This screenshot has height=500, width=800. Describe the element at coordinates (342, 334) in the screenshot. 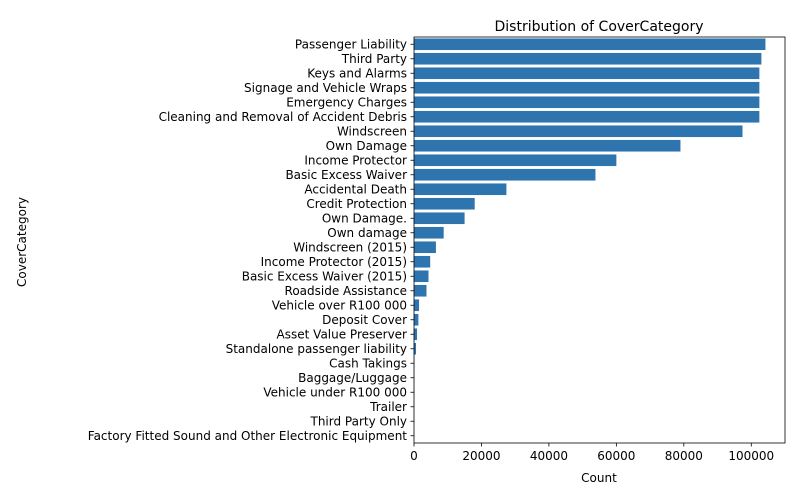

I see `y-tick-label: Asset Value Preserver` at that location.